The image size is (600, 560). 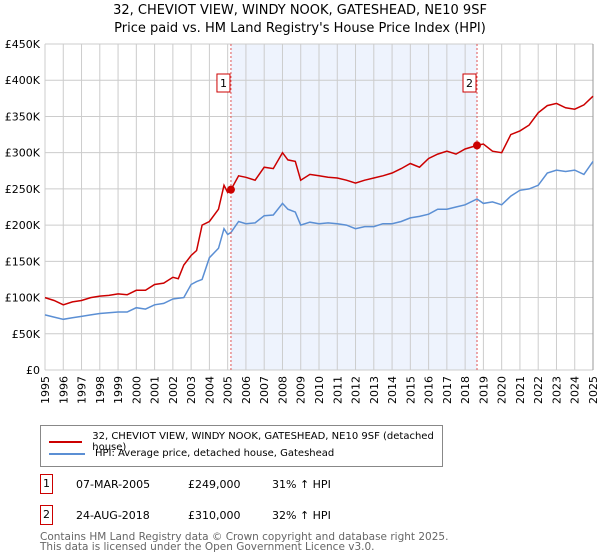 What do you see at coordinates (520, 390) in the screenshot?
I see `x-tick-label: 2021` at bounding box center [520, 390].